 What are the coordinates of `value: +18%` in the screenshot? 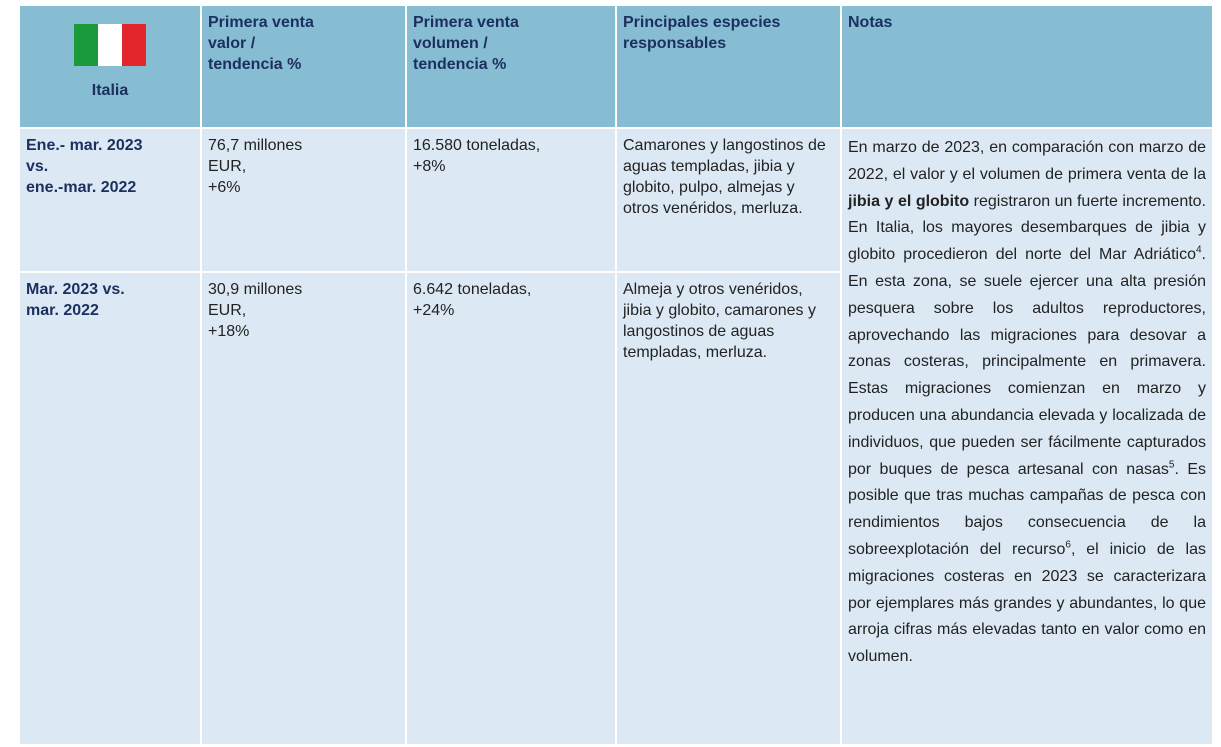 It's located at (229, 331).